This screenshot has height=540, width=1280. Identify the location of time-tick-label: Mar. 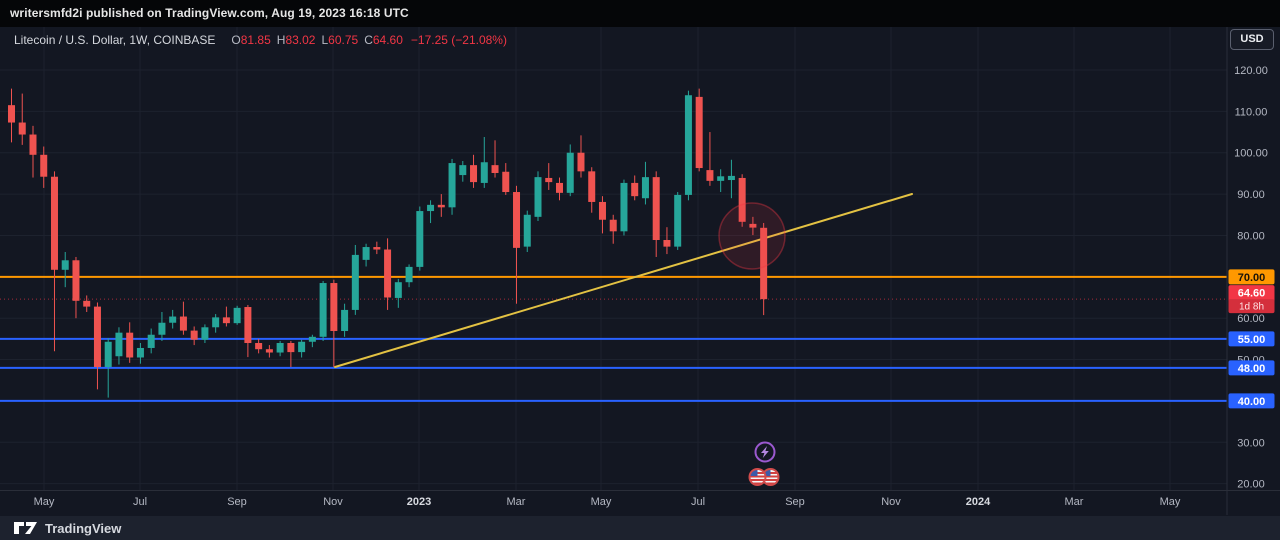
(516, 502).